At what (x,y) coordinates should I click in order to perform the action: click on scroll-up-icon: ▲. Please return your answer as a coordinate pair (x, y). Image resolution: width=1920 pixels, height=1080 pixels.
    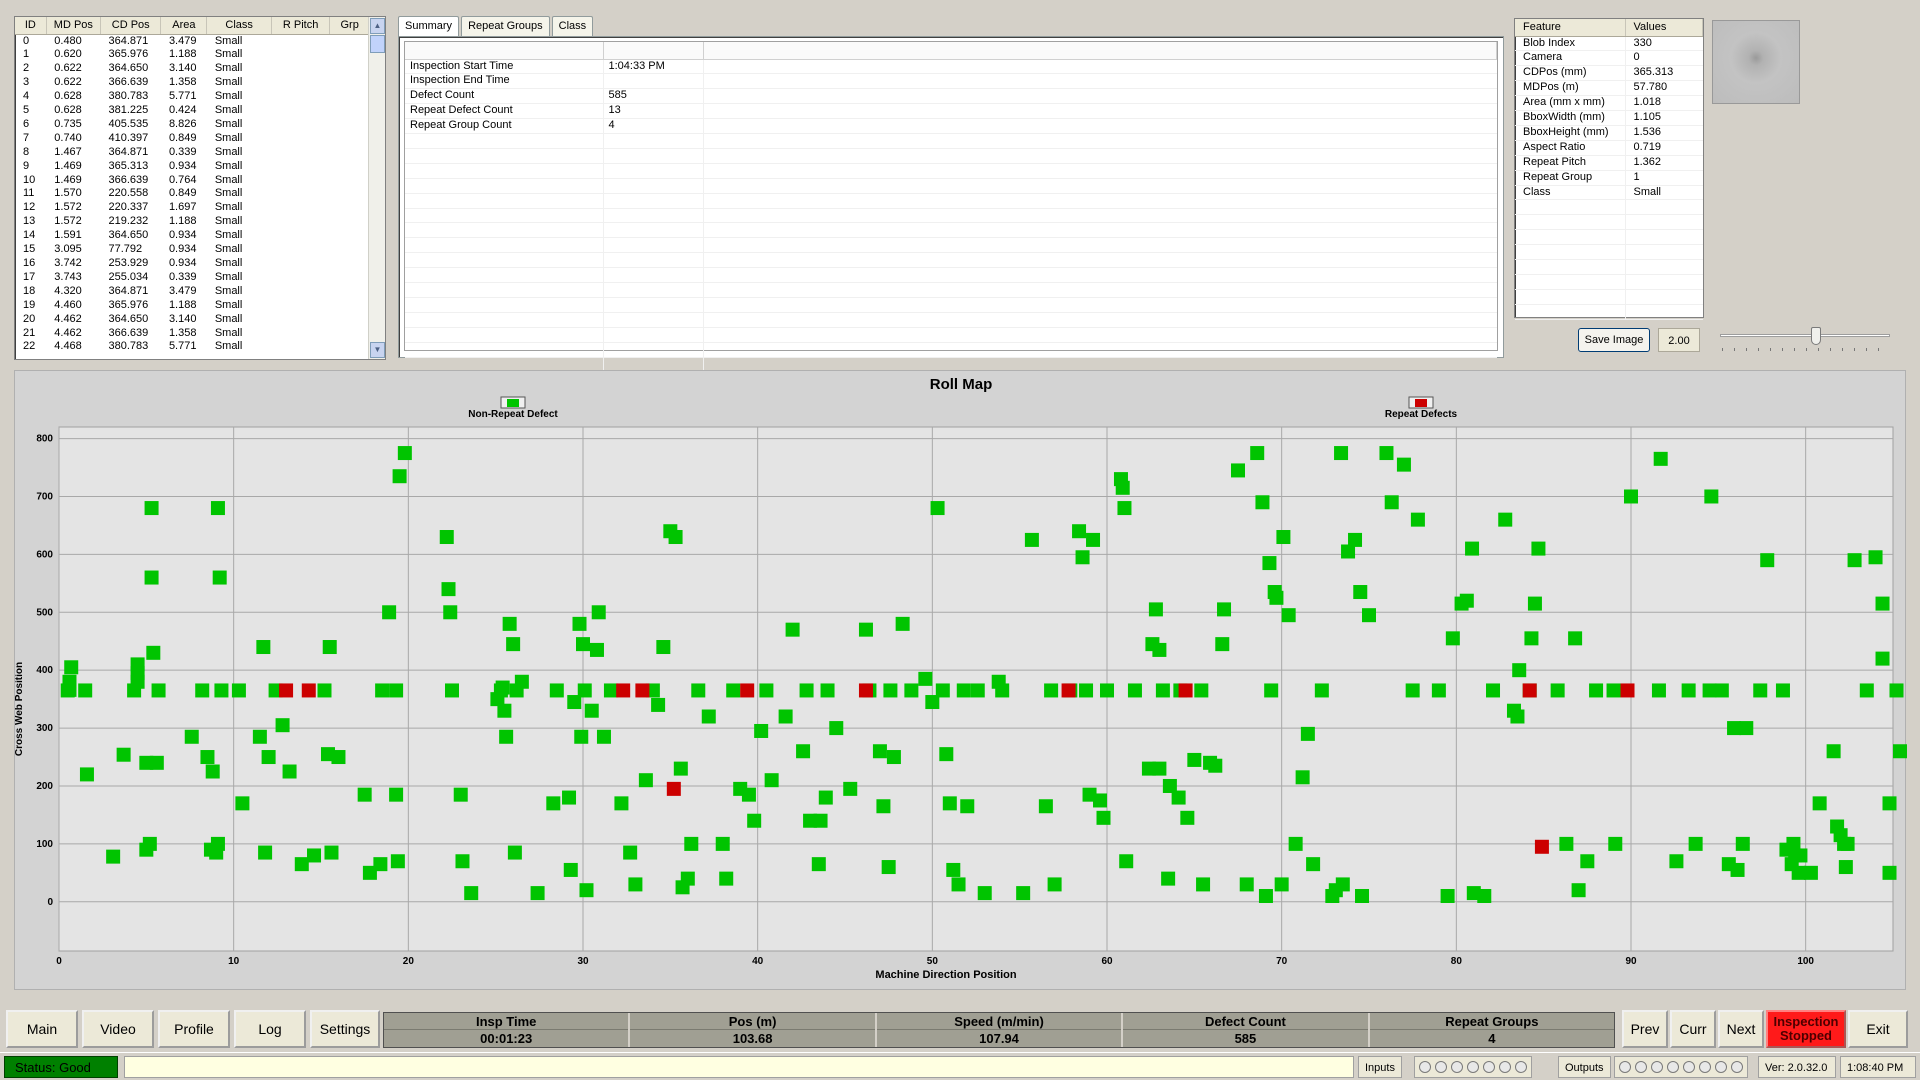
    Looking at the image, I should click on (377, 26).